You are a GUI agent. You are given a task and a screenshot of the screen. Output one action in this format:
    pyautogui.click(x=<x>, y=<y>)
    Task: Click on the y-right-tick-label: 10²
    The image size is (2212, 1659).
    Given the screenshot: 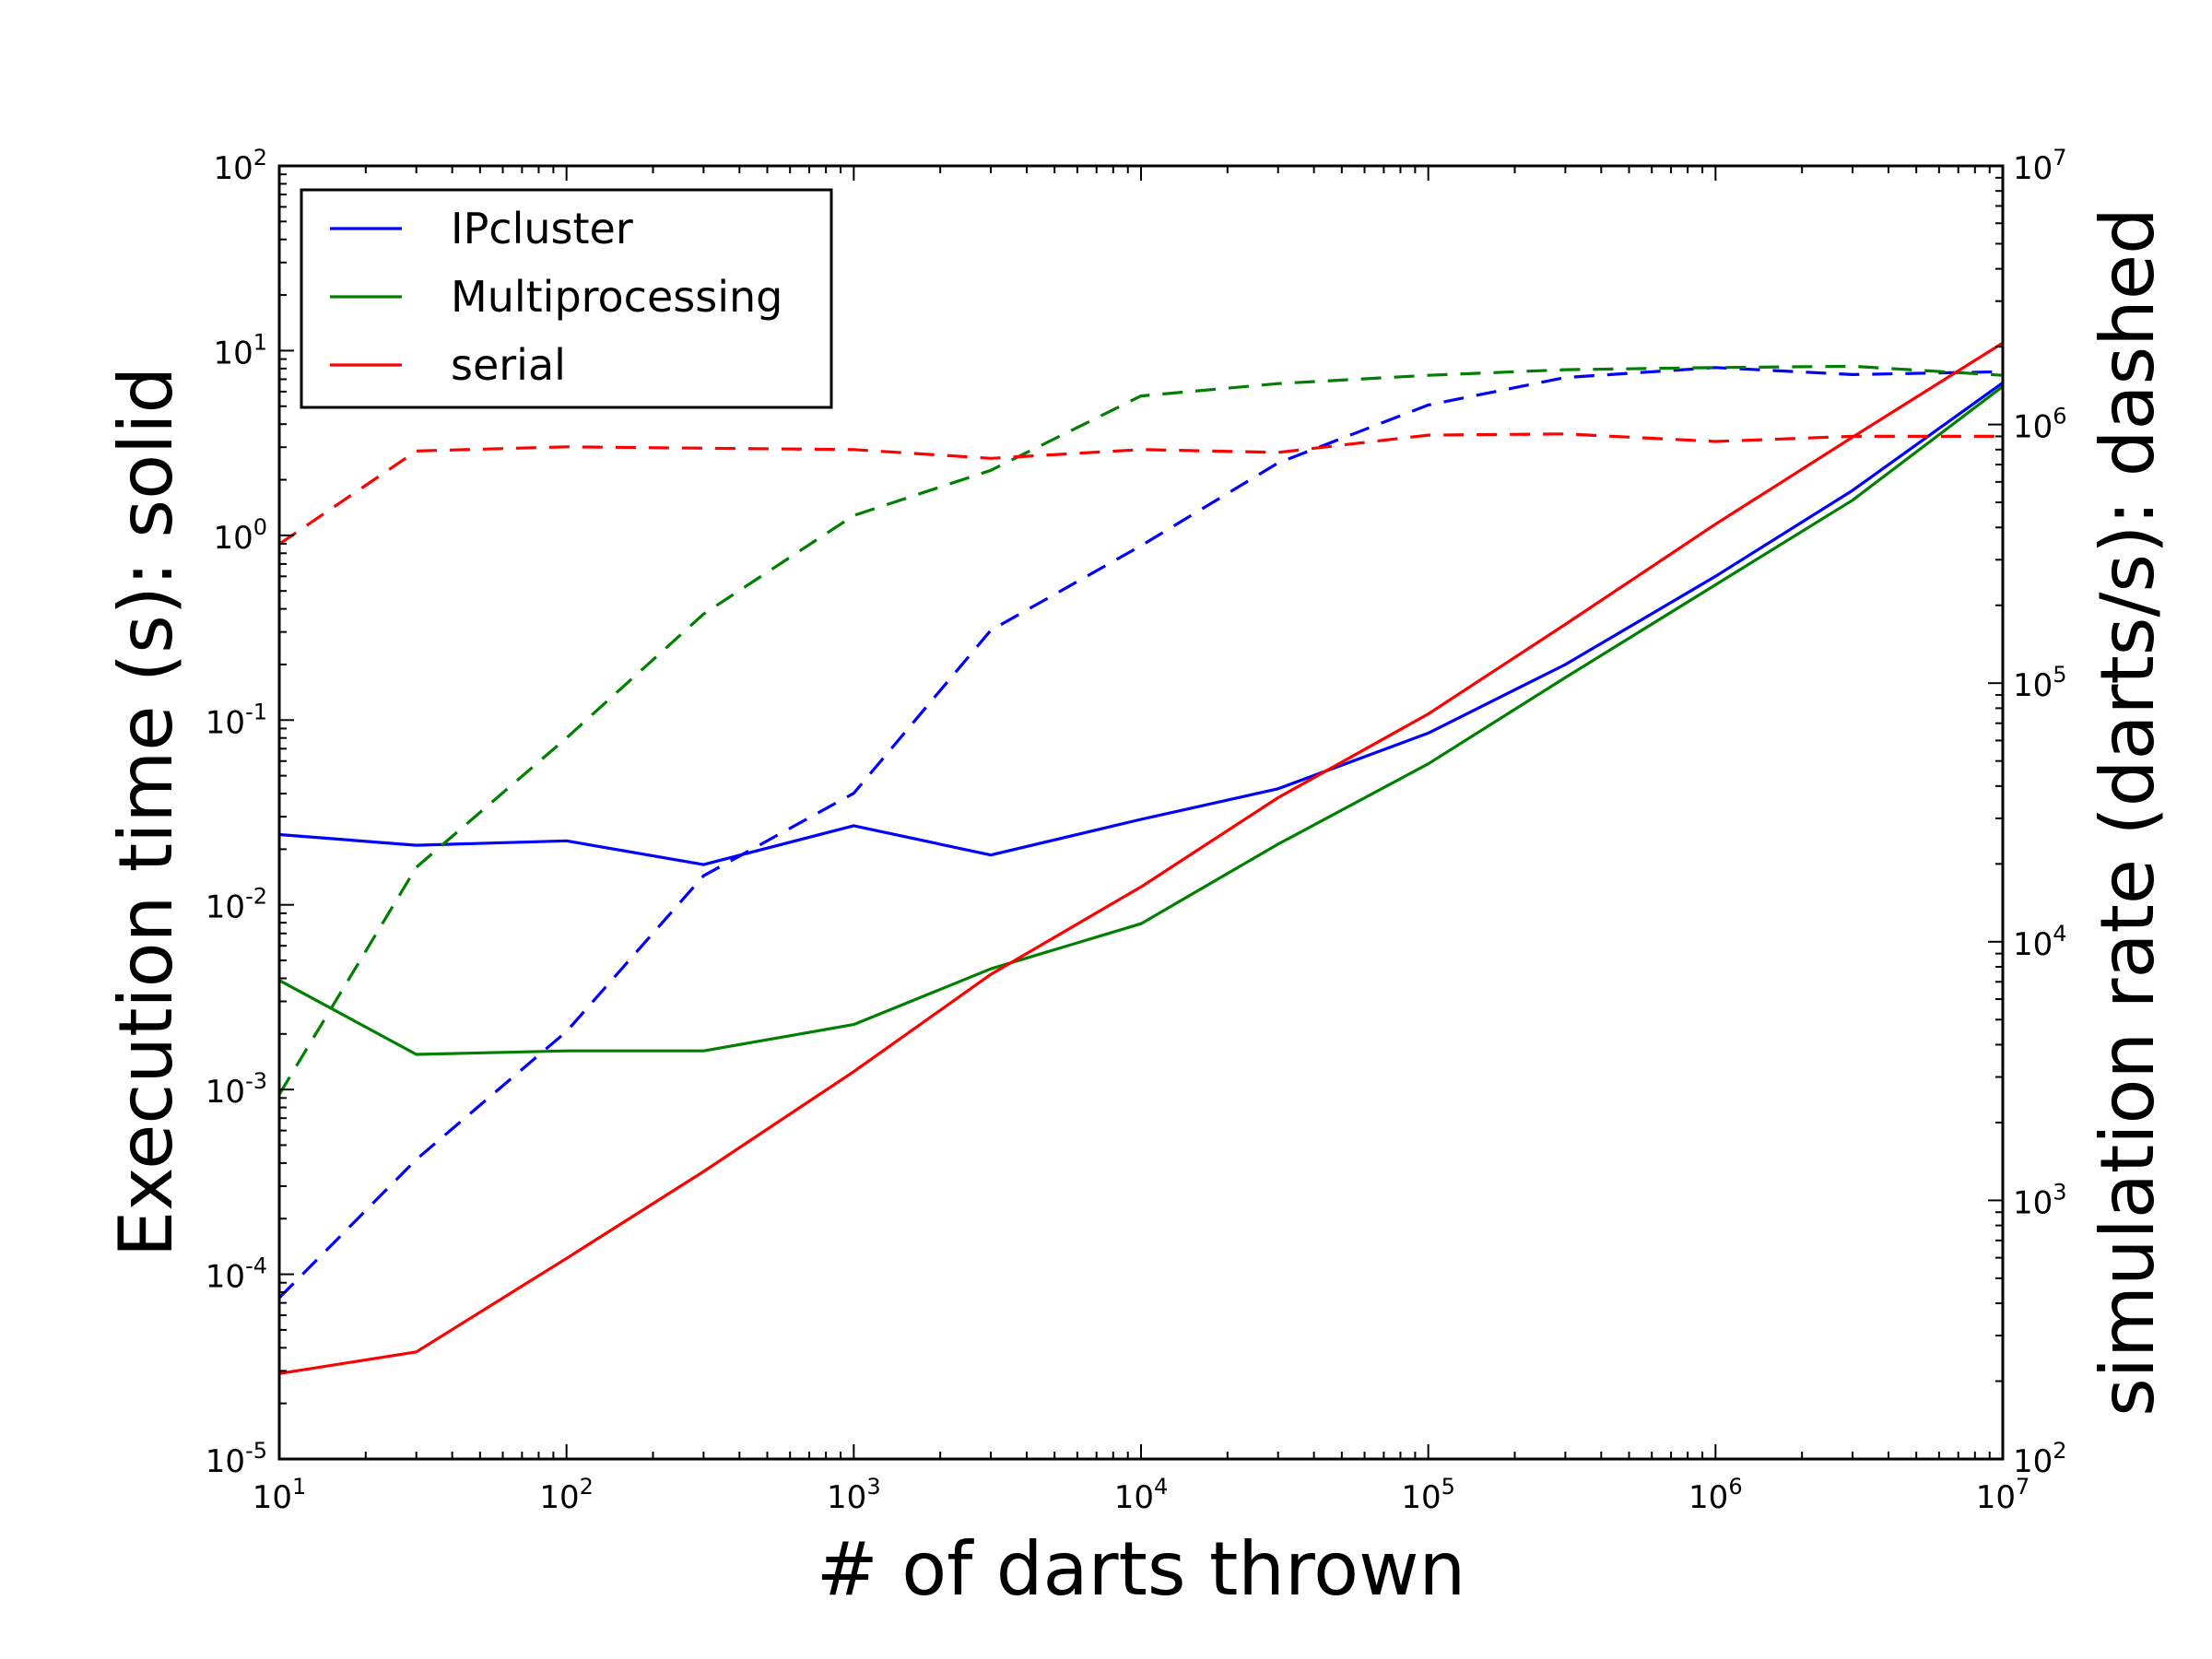 What is the action you would take?
    pyautogui.click(x=2040, y=1459)
    